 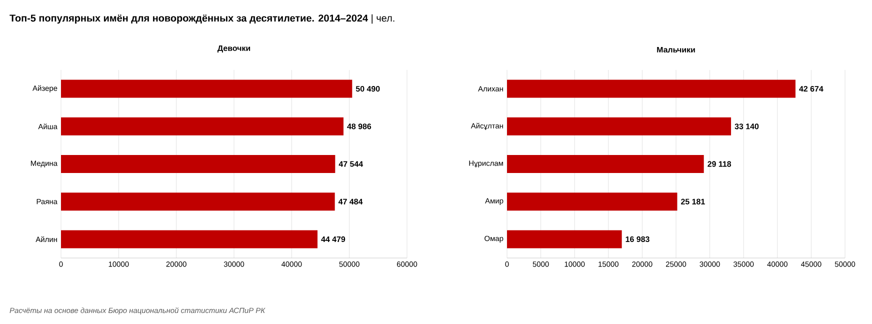 I want to click on text: Топ-5 популярных имён для новорождённых за десятилетие. 2014–2024 | чел., so click(x=202, y=19).